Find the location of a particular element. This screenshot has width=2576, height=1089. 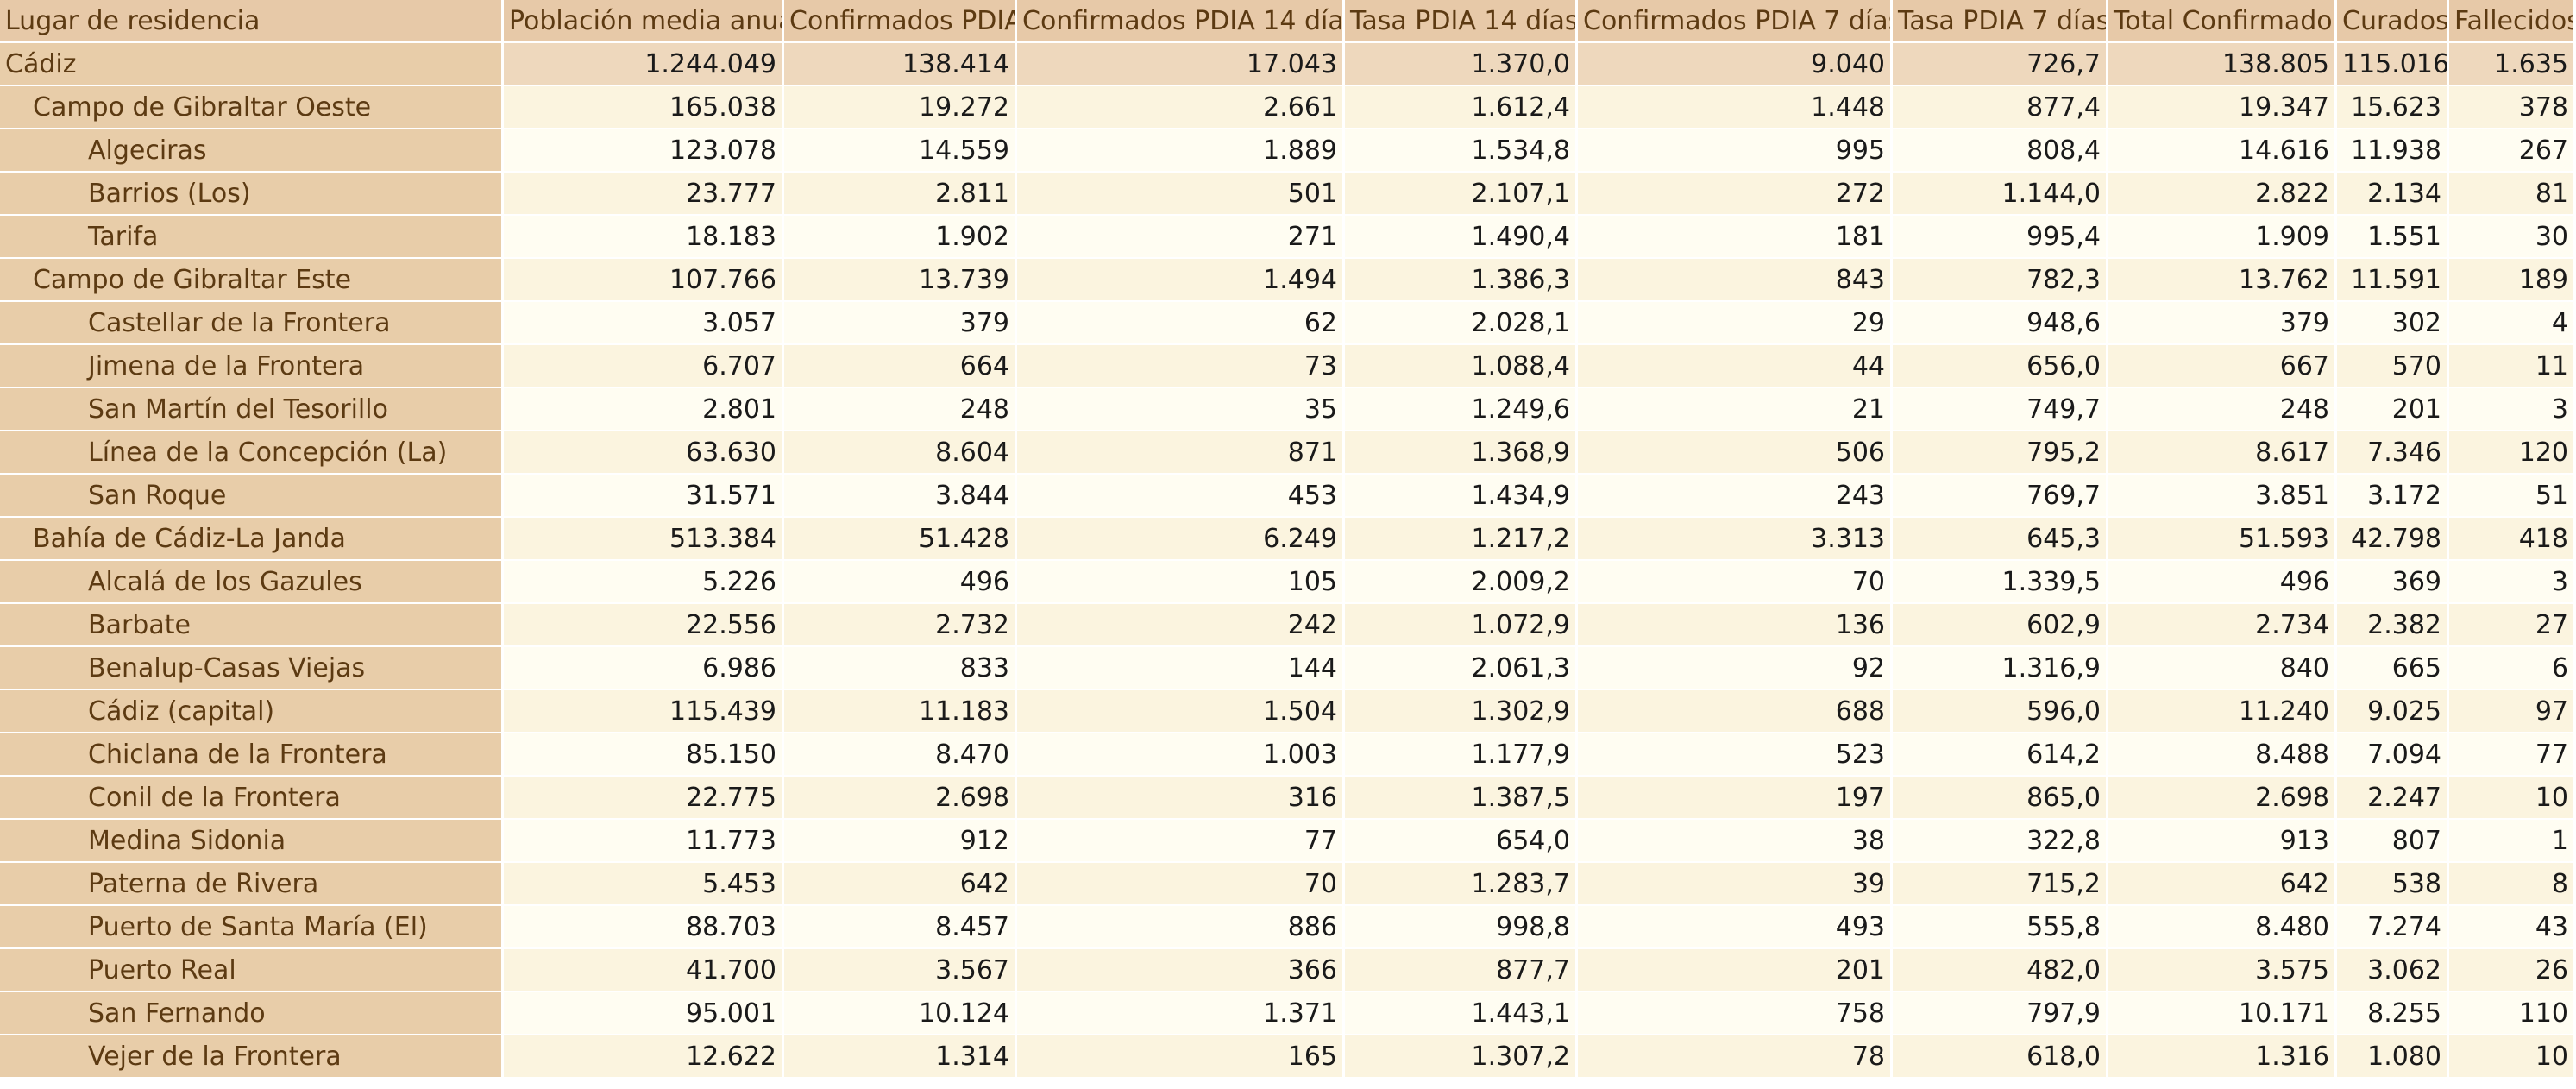

tasa-pdia-7-dias-cell: 614,2 is located at coordinates (2000, 755).